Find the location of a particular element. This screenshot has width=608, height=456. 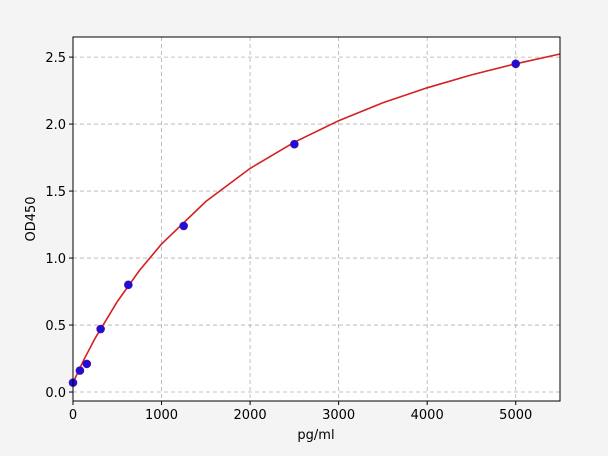

y-tick-label: 1.5 is located at coordinates (55, 192).